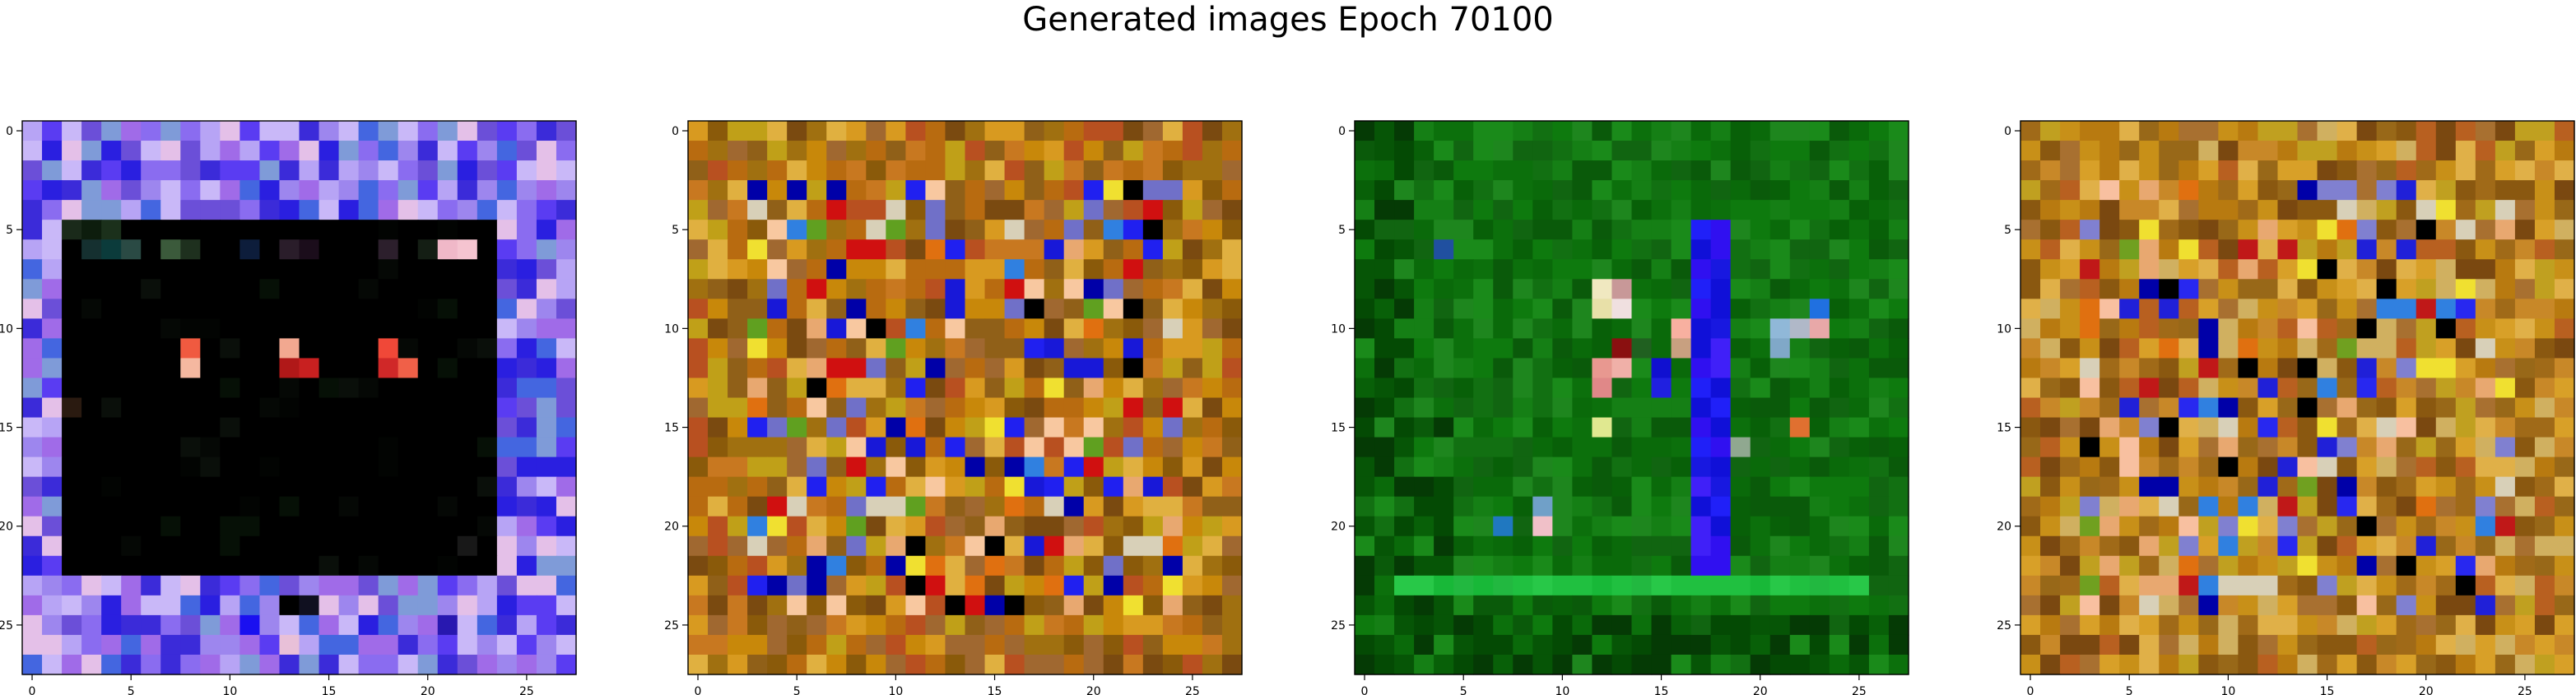 This screenshot has width=2576, height=695. Describe the element at coordinates (1342, 230) in the screenshot. I see `y-tick-label: 5` at that location.